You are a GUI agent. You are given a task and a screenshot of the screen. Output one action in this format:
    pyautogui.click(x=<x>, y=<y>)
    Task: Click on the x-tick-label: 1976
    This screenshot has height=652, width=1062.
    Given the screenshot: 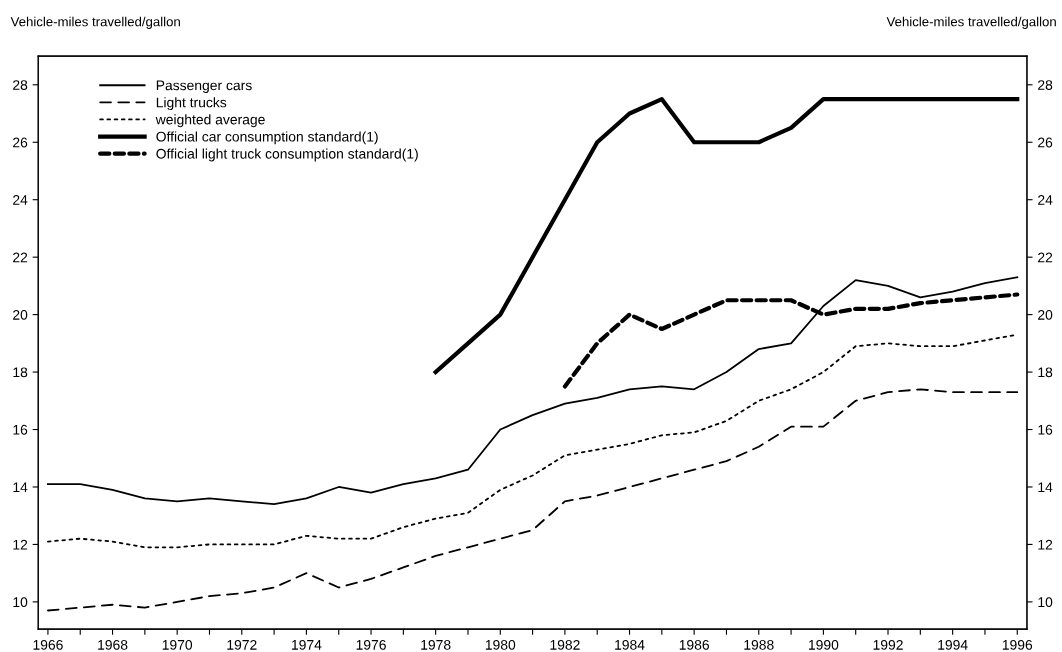 What is the action you would take?
    pyautogui.click(x=371, y=644)
    